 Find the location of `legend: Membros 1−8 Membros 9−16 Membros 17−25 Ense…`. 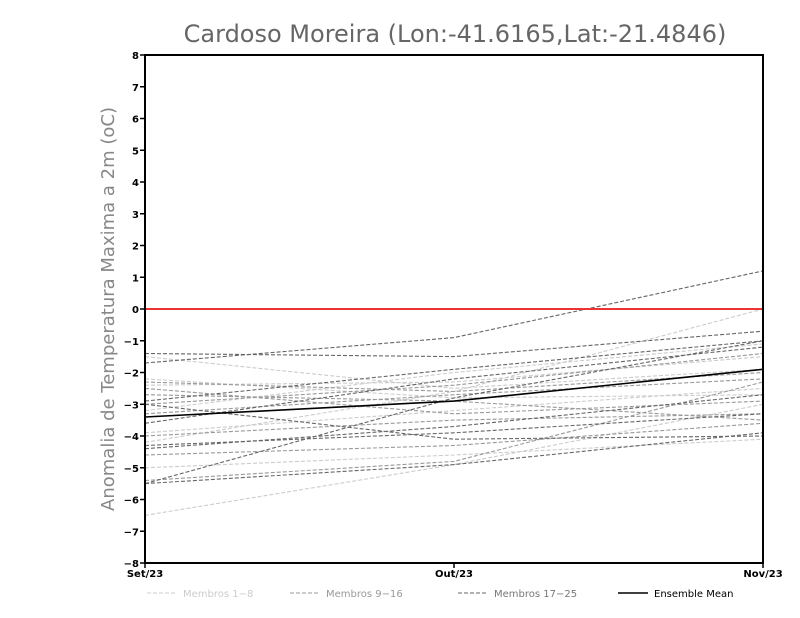

legend: Membros 1−8 Membros 9−16 Membros 17−25 Ense… is located at coordinates (440, 594).